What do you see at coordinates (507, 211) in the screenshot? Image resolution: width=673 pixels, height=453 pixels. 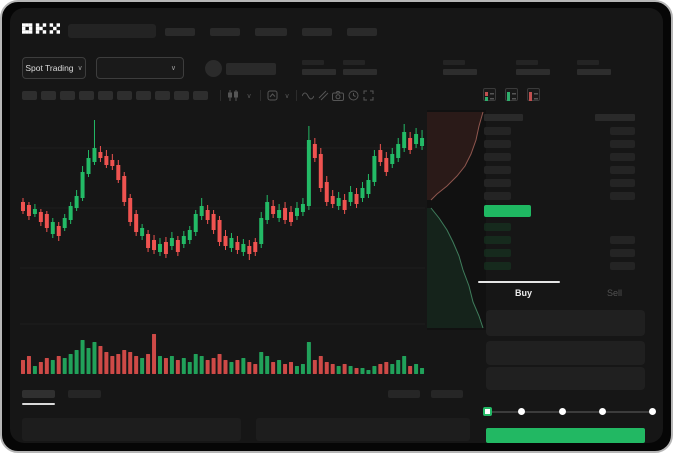 I see `last-price-button` at bounding box center [507, 211].